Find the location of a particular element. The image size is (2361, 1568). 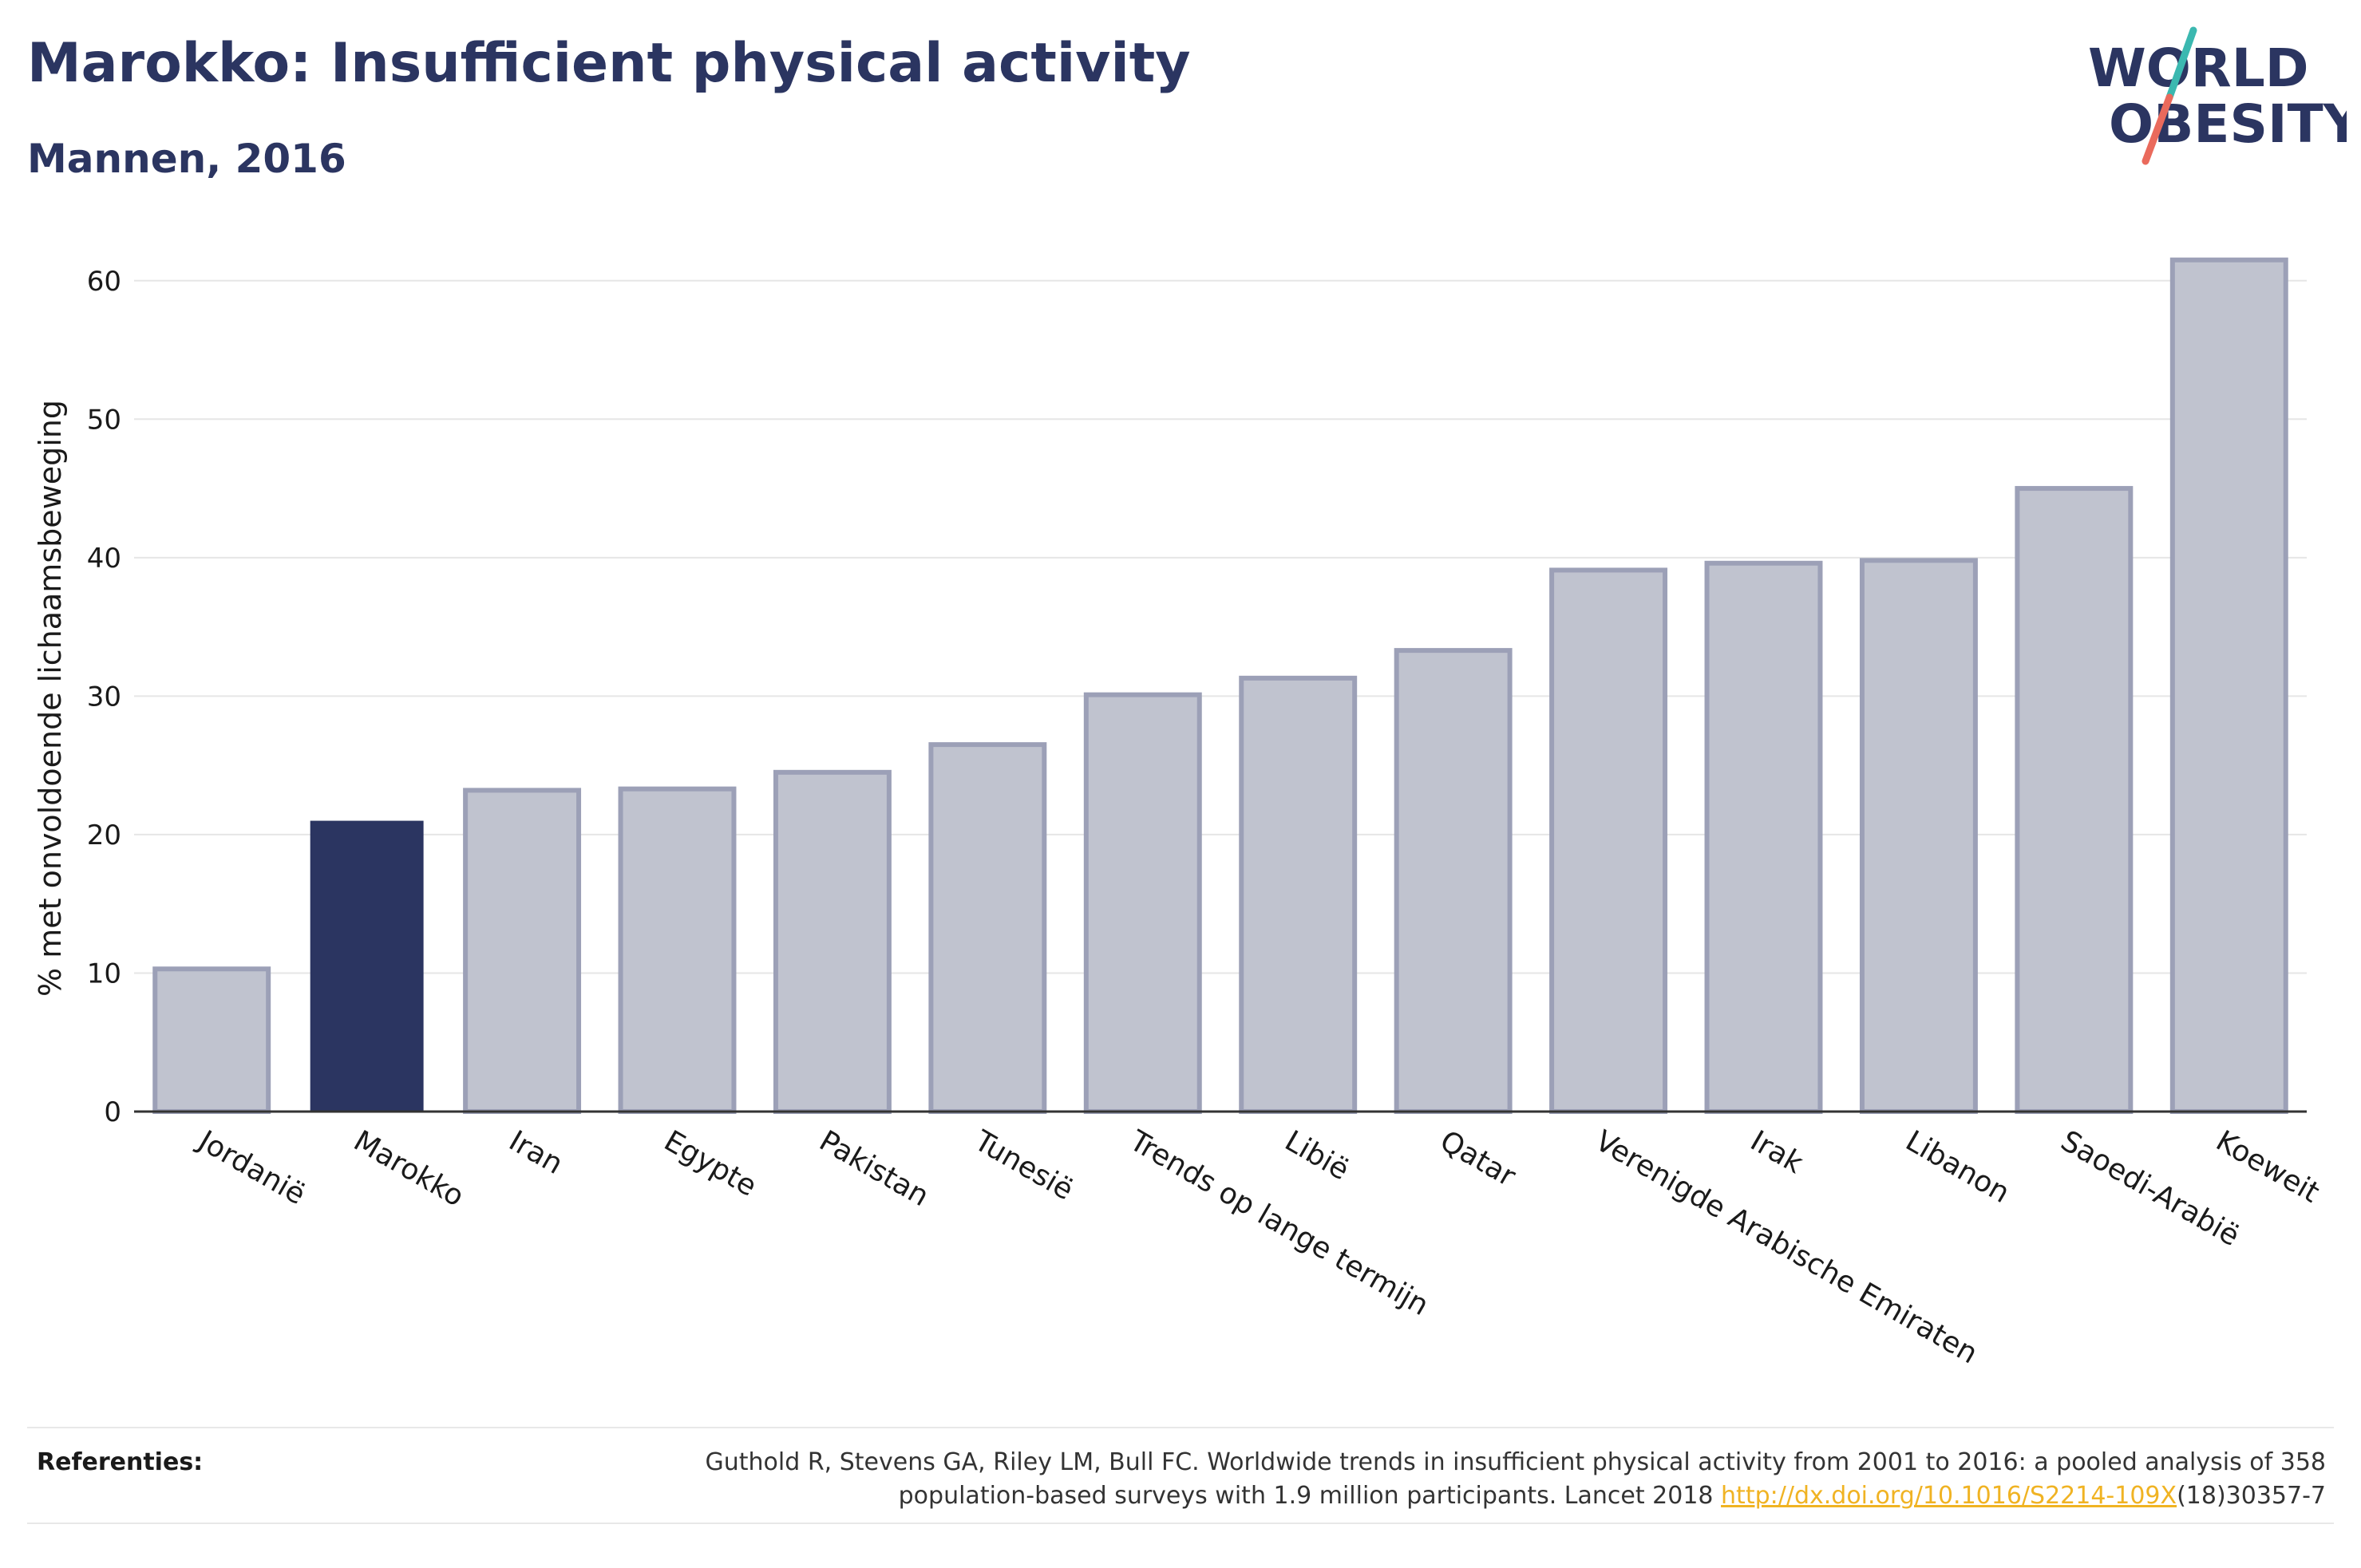

chart-subtitle: Mannen, 2016 is located at coordinates (186, 159).